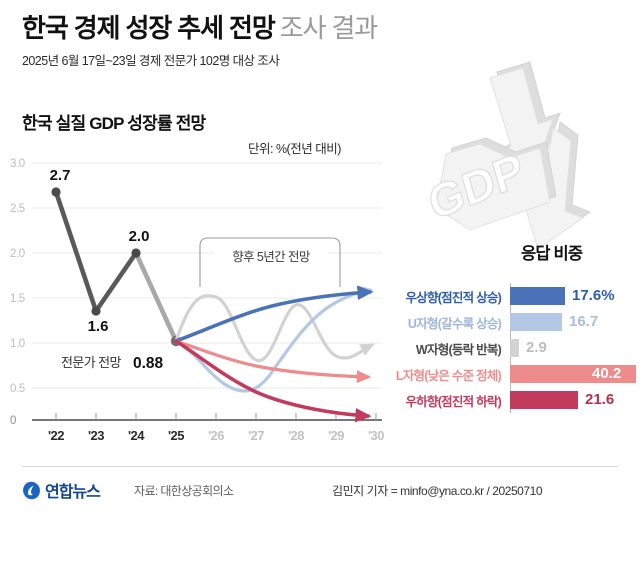  I want to click on y-tick-2-5: 2.5, so click(17, 209).